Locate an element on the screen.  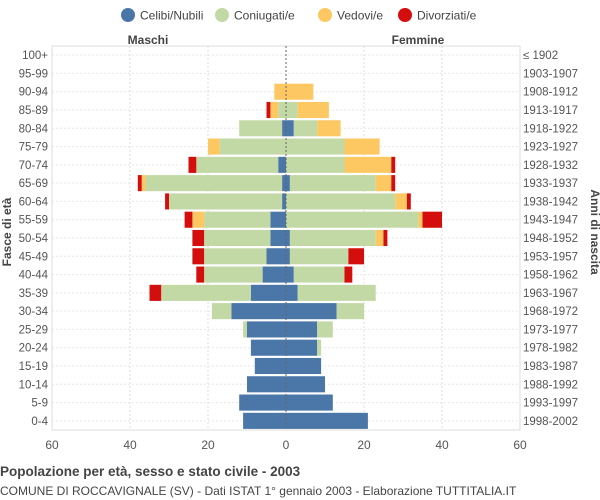
x-tick-label: 40 is located at coordinates (442, 445).